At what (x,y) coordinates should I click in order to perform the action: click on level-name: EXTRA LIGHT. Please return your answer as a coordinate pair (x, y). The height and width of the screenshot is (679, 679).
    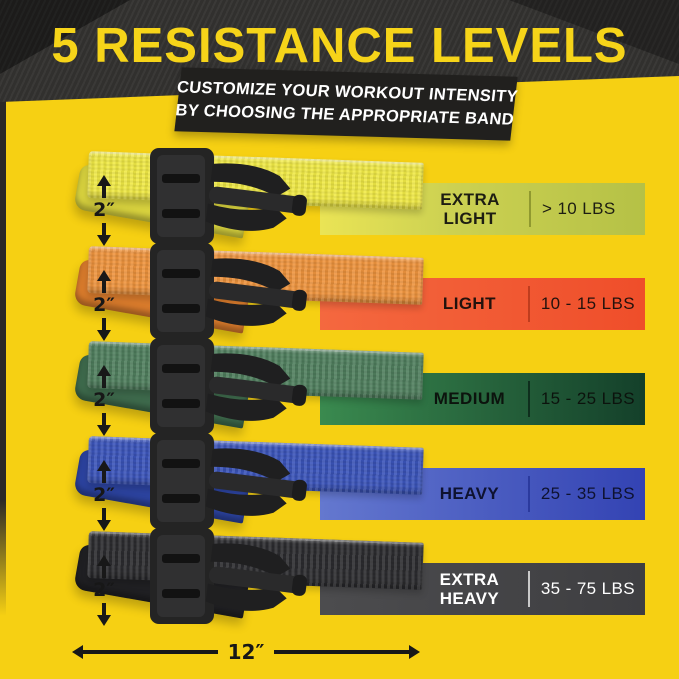
    Looking at the image, I should click on (470, 208).